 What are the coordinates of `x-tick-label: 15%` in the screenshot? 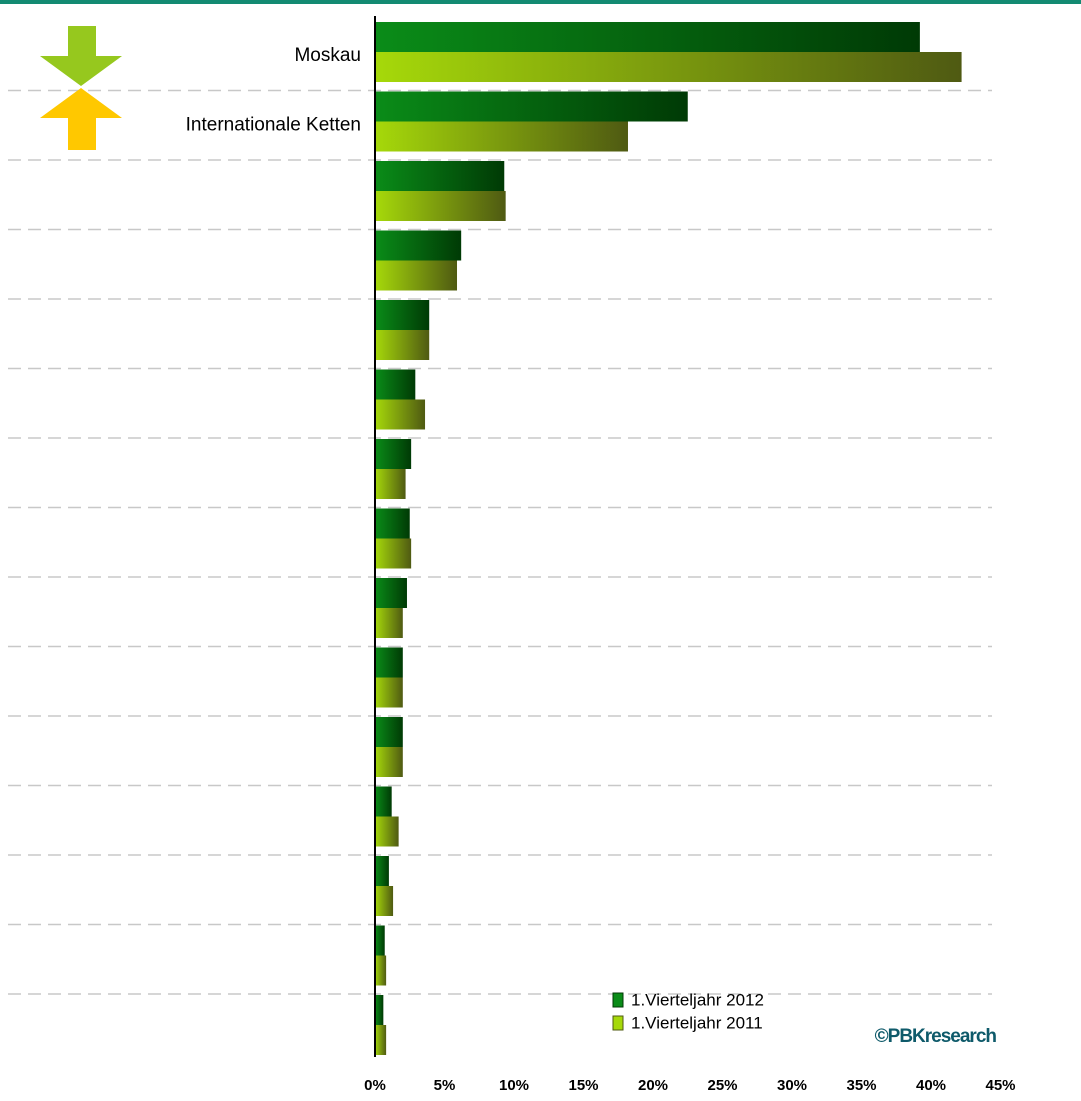 It's located at (583, 1085).